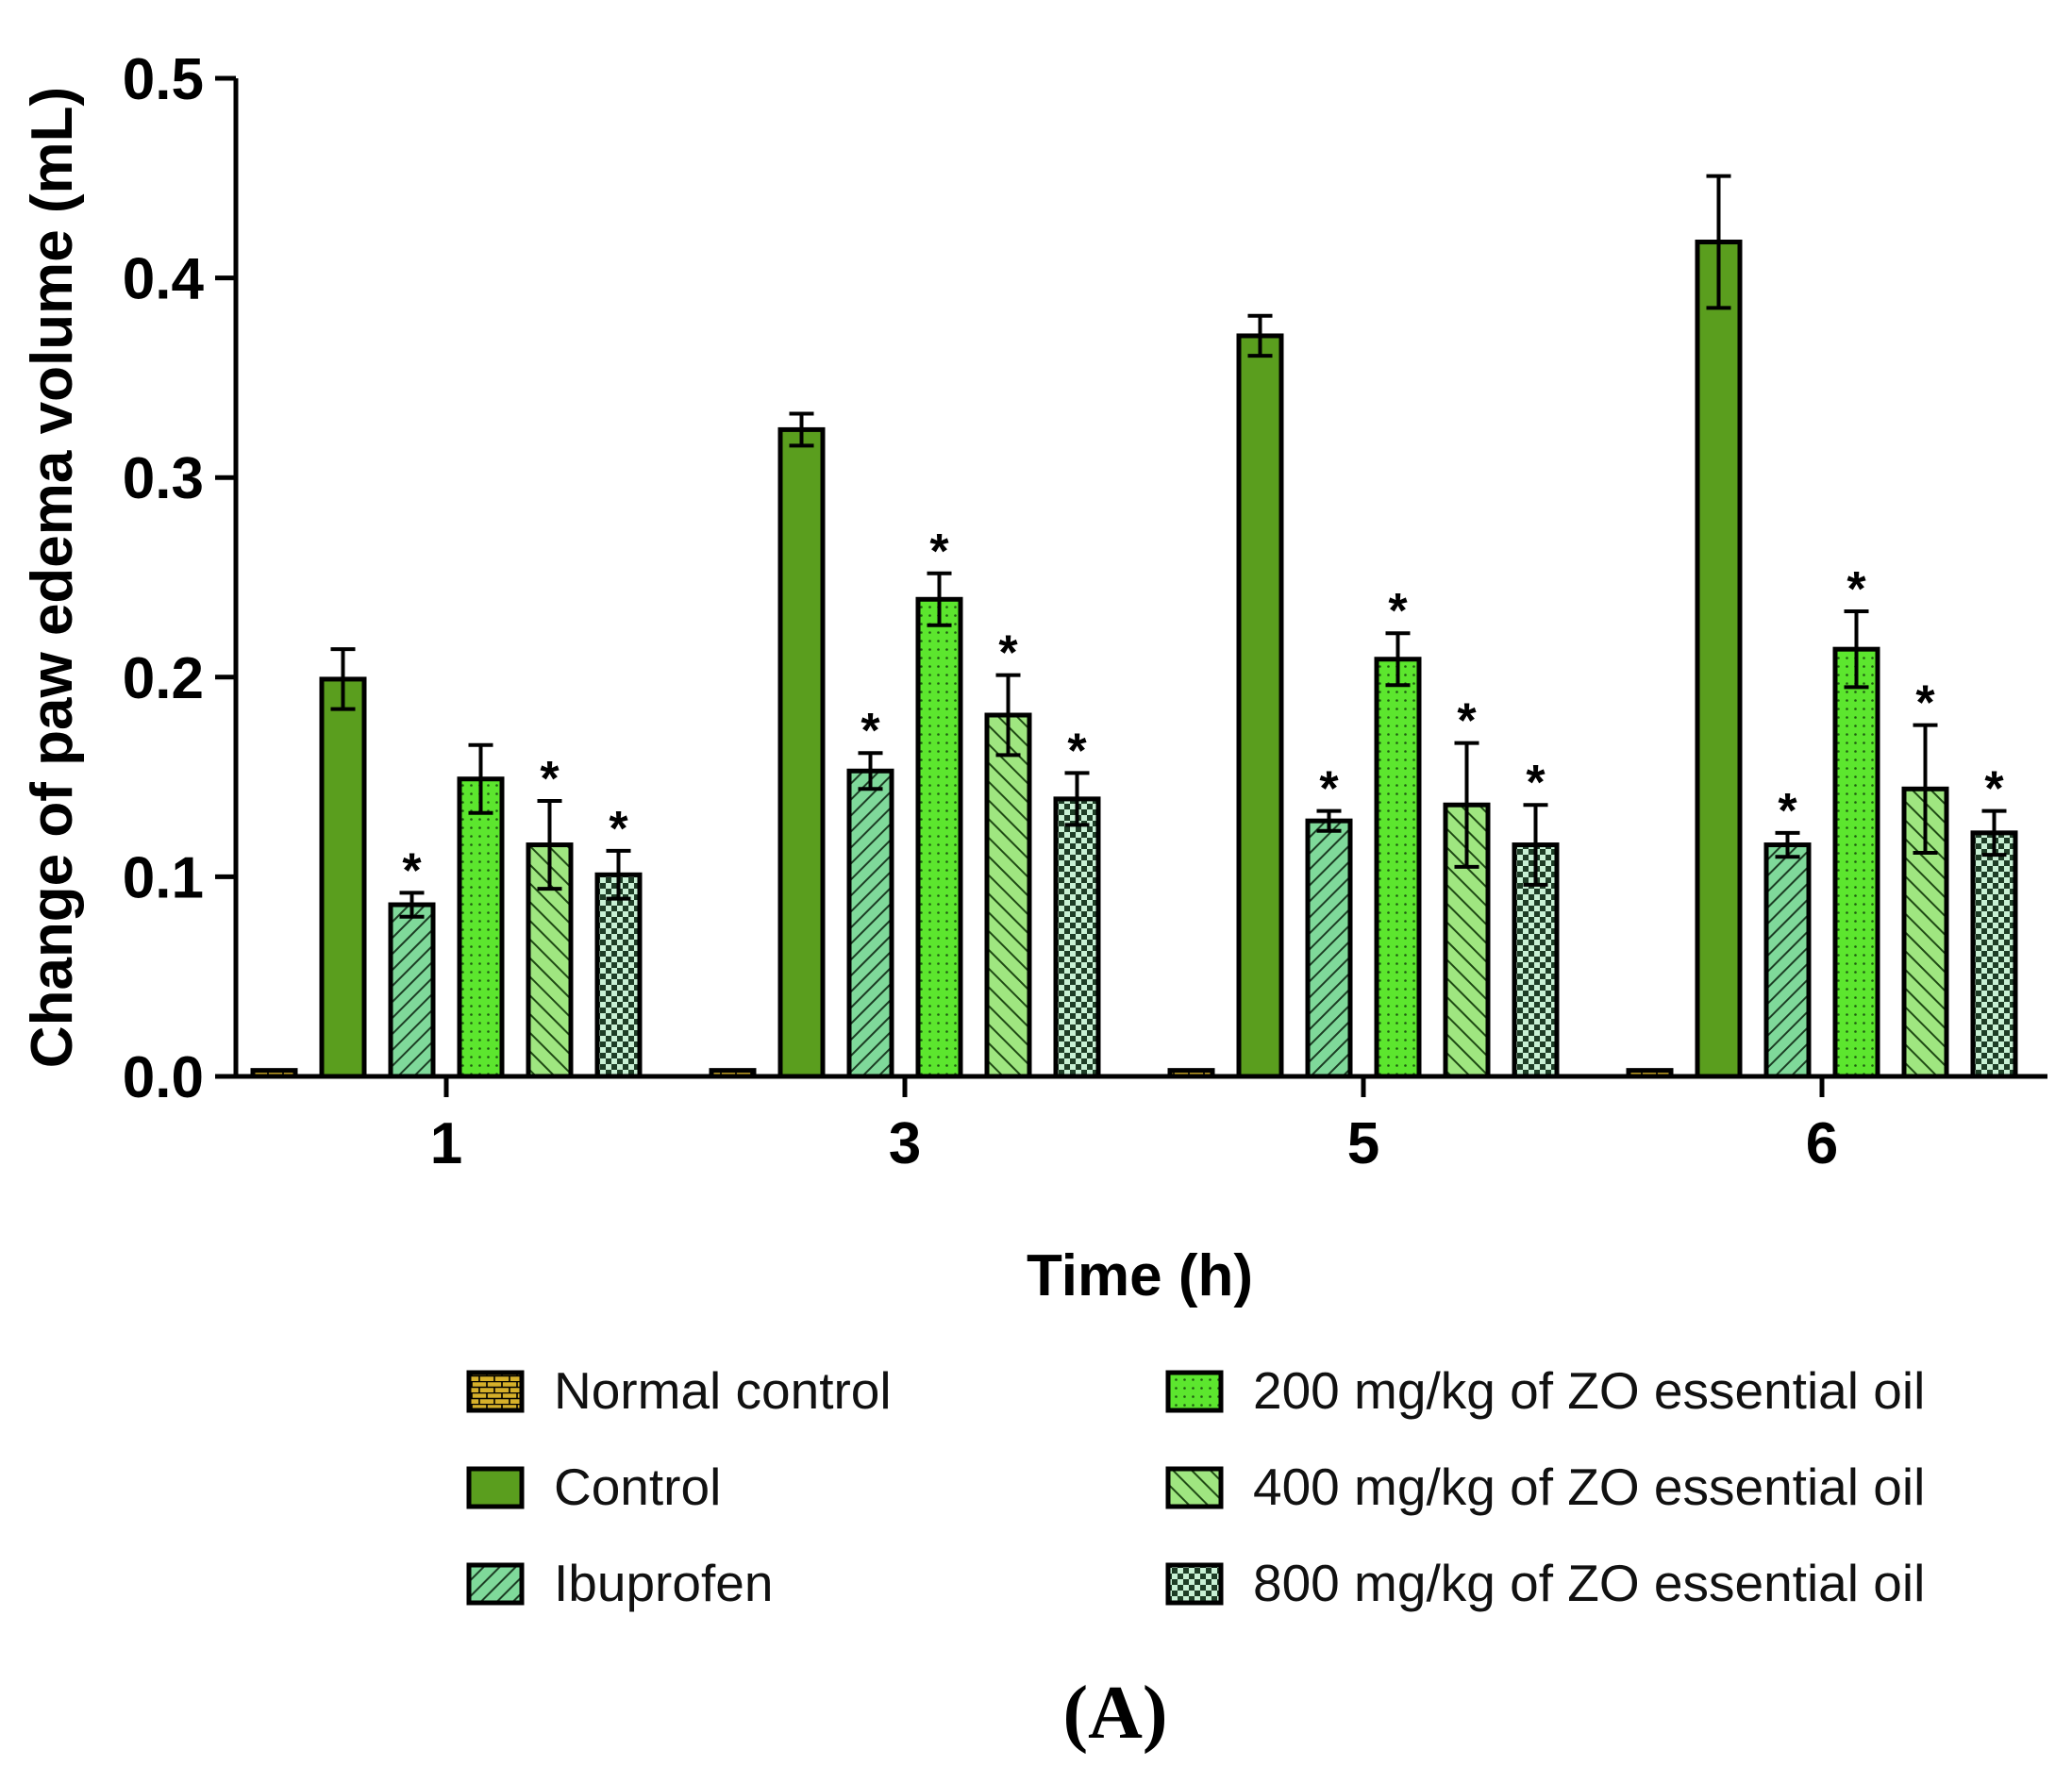 Image resolution: width=2072 pixels, height=1766 pixels. What do you see at coordinates (723, 1390) in the screenshot?
I see `legend-label: Normal control` at bounding box center [723, 1390].